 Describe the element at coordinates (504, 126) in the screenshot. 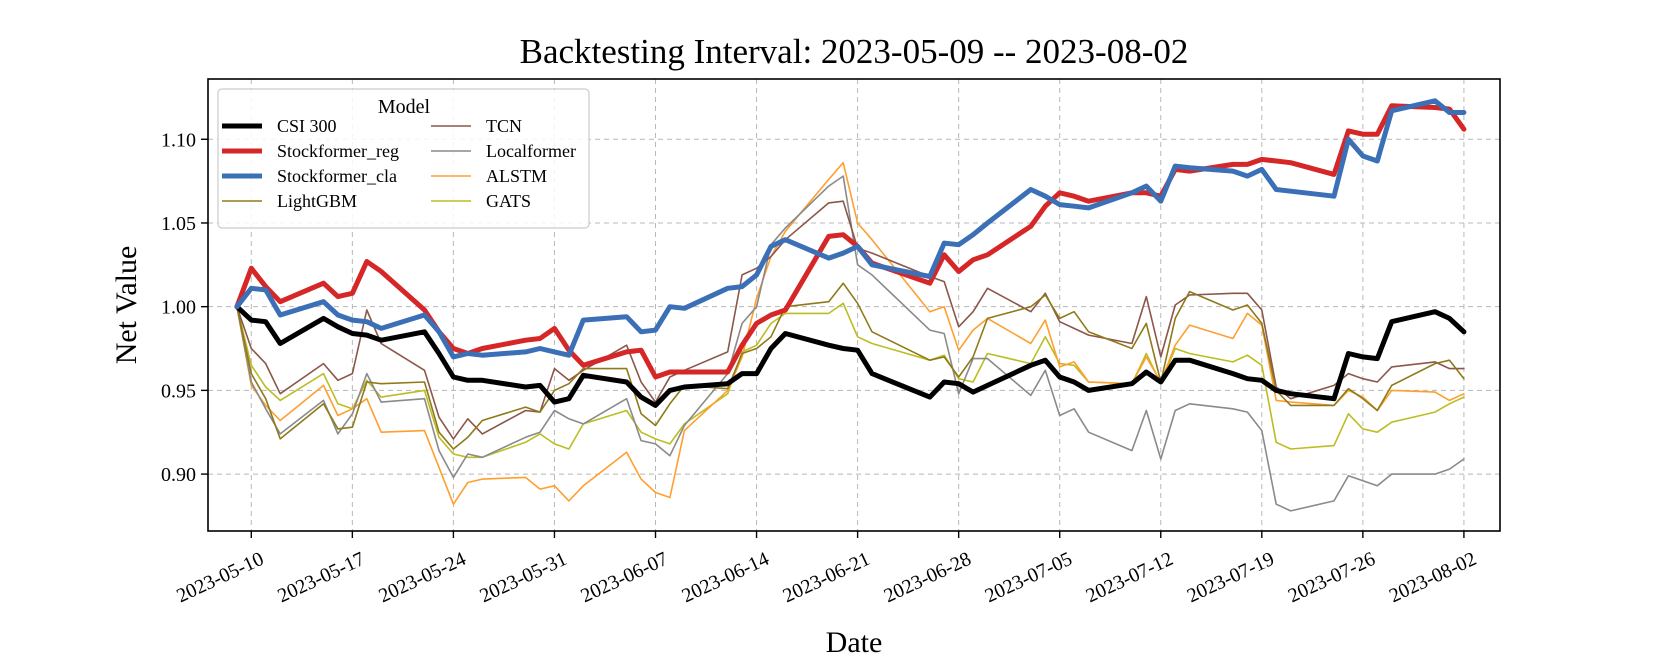

I see `legend-label-tcn: TCN` at that location.